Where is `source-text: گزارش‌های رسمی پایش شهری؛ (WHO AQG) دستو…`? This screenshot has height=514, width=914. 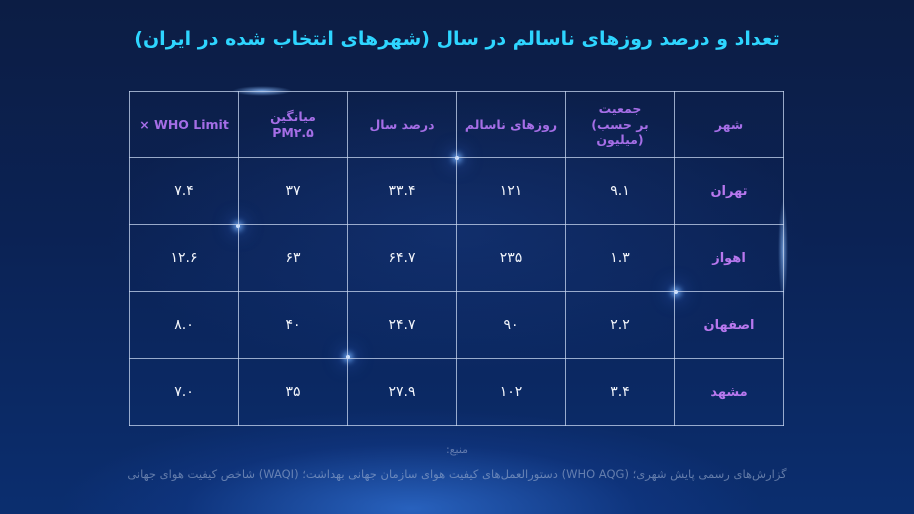
source-text: گزارش‌های رسمی پایش شهری؛ (WHO AQG) دستو… is located at coordinates (457, 474).